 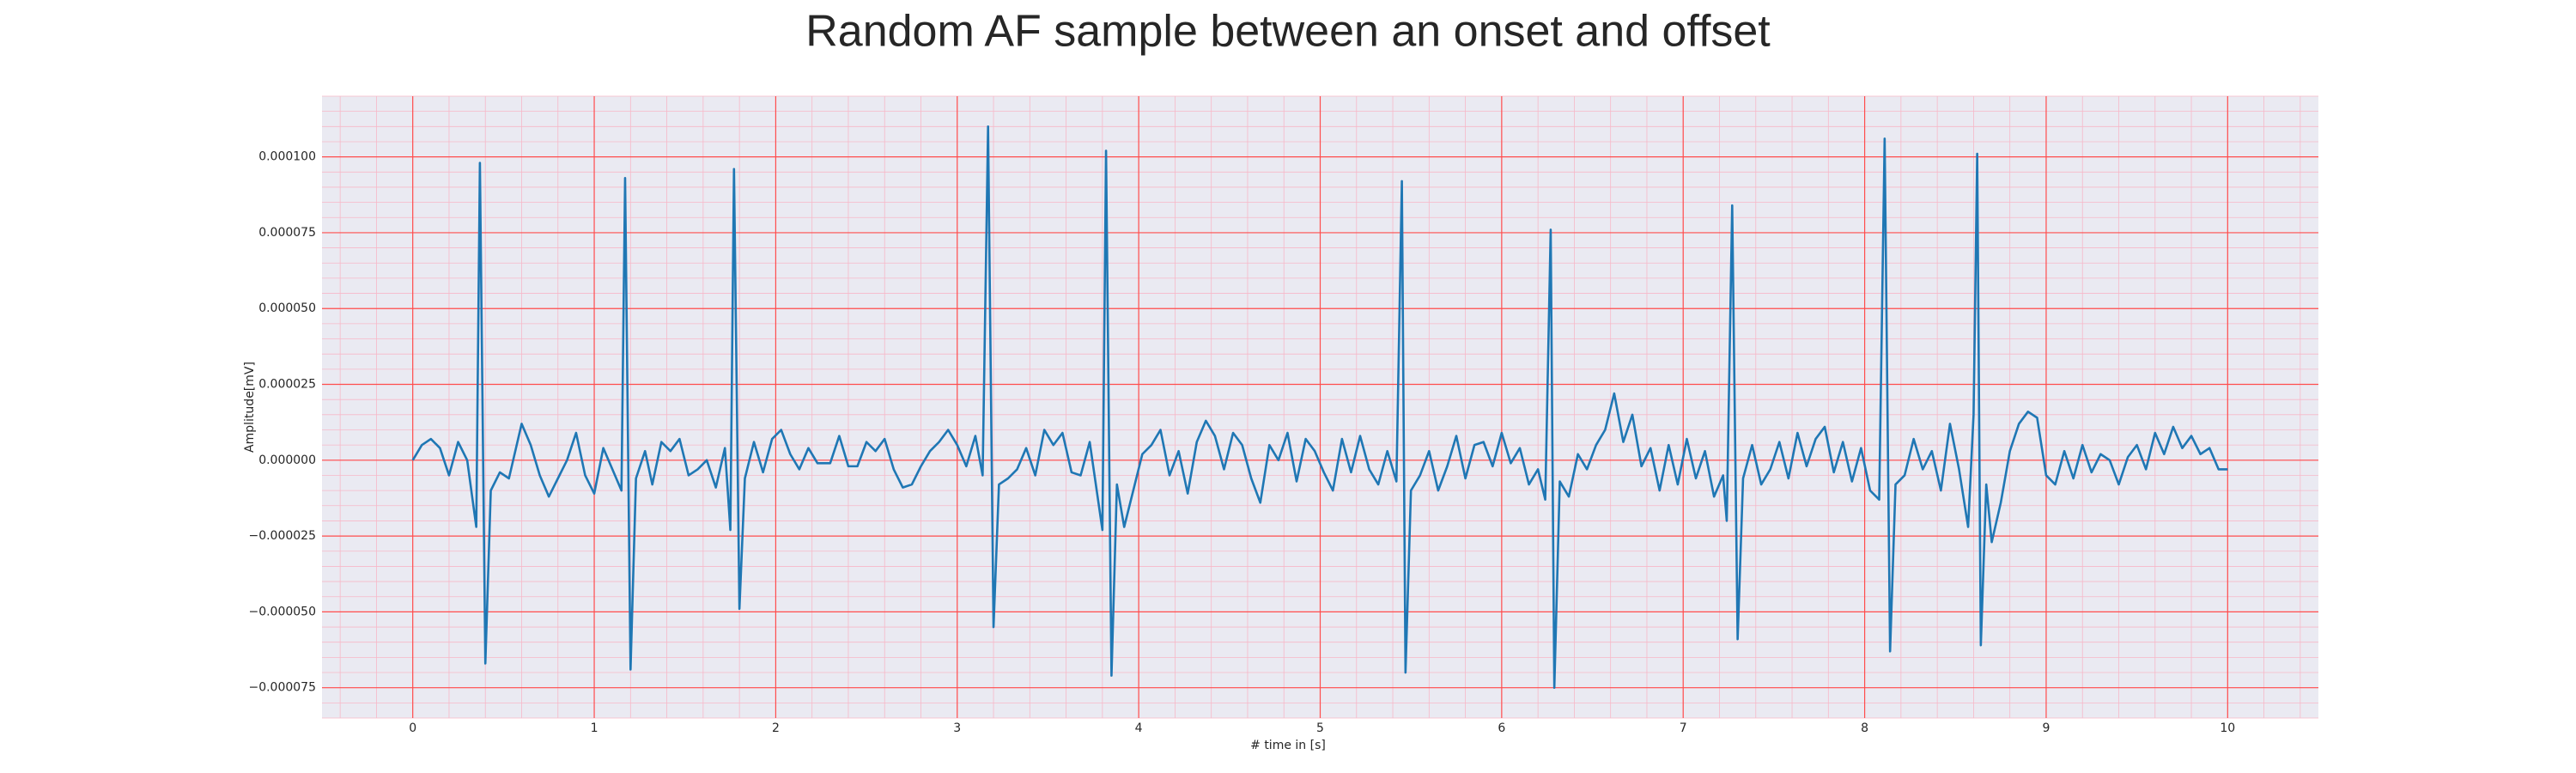 I want to click on y-tick-label: 0.000075, so click(x=287, y=233).